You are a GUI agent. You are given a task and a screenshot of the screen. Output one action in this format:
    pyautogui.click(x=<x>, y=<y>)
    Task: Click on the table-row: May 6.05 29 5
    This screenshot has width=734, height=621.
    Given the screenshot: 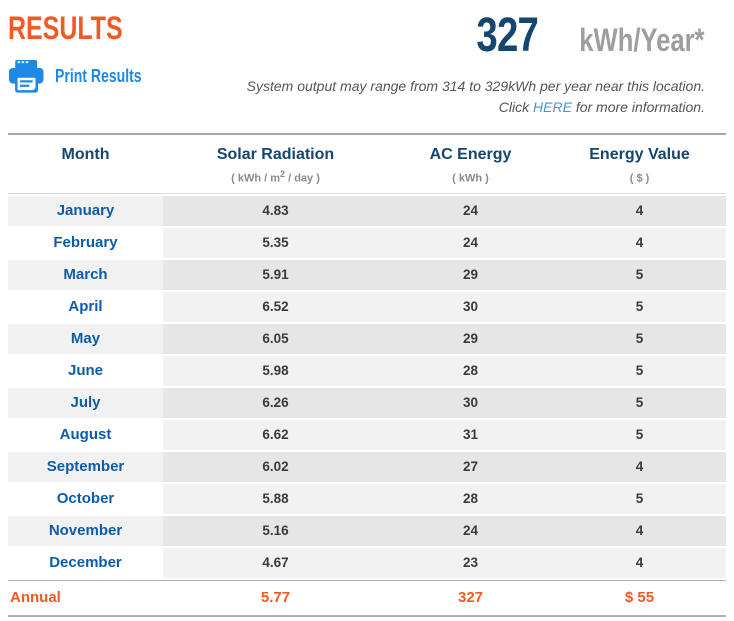 What is the action you would take?
    pyautogui.click(x=367, y=338)
    